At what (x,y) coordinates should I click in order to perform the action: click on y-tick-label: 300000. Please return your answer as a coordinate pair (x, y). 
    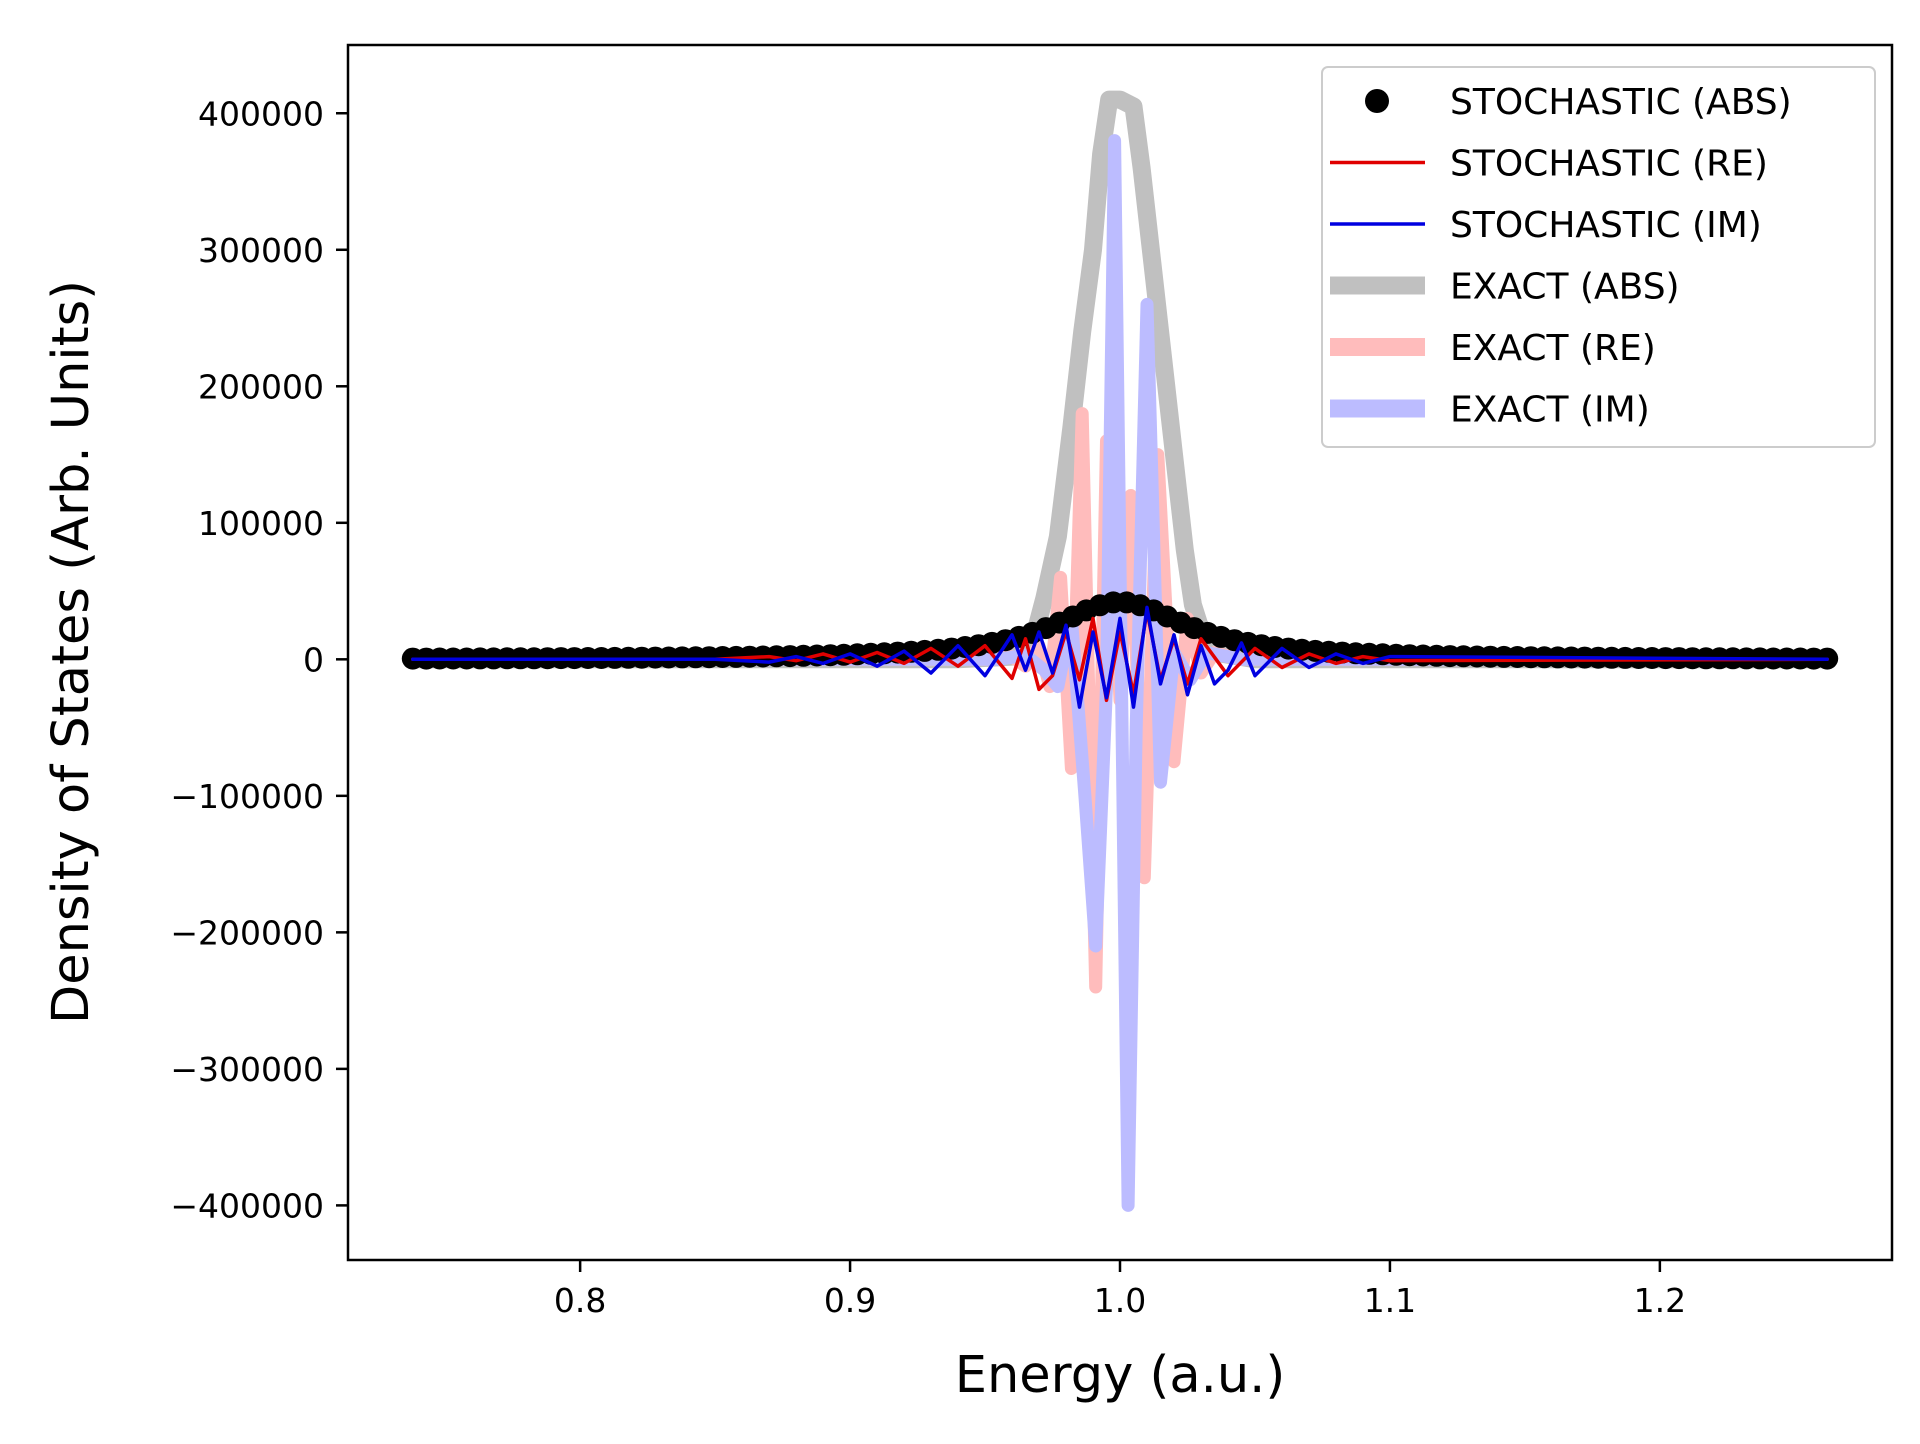
    Looking at the image, I should click on (261, 250).